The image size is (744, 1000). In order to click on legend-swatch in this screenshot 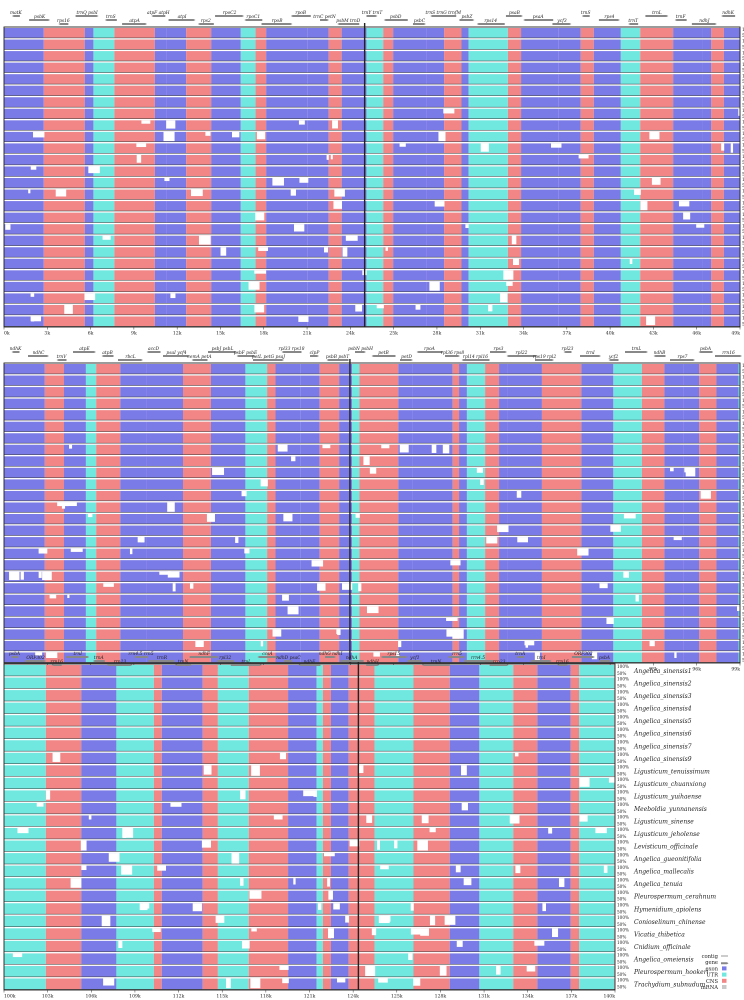, I will do `click(724, 974)`.